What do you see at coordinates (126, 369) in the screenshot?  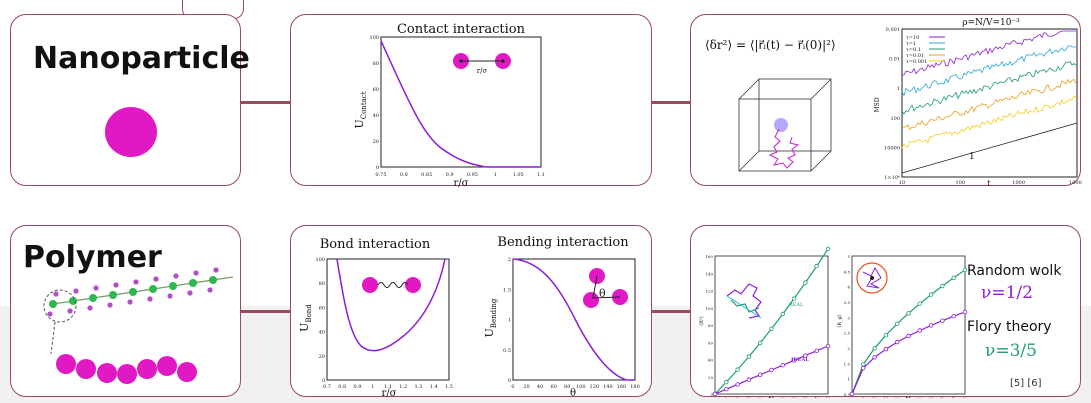 I see `bead-chain` at bounding box center [126, 369].